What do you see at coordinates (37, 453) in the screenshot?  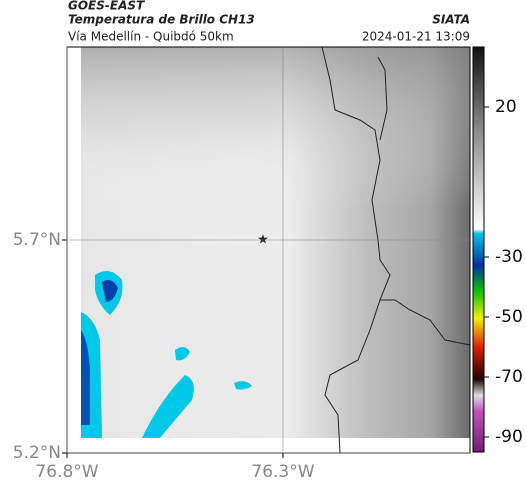 I see `lat-tick-label: 5.2°N` at bounding box center [37, 453].